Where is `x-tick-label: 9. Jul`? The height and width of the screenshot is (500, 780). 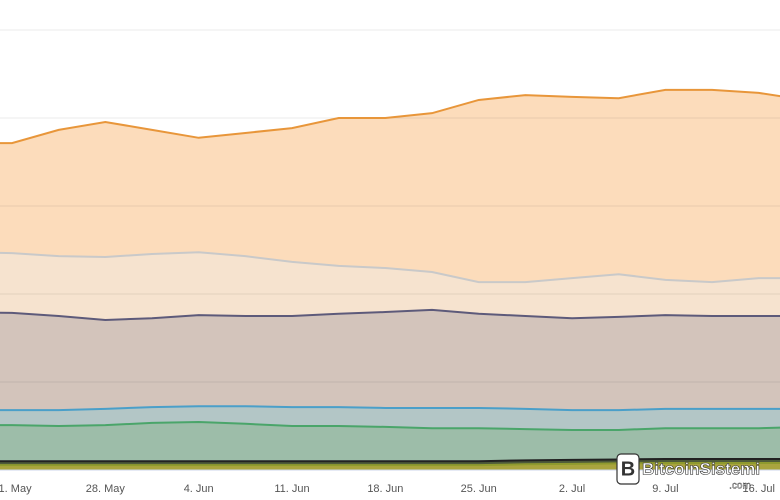 x-tick-label: 9. Jul is located at coordinates (665, 489).